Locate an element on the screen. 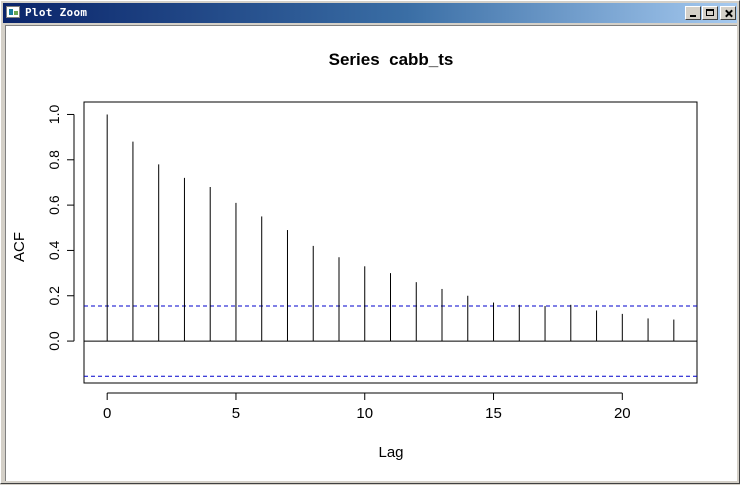  y-axis-label: ACF is located at coordinates (19, 247).